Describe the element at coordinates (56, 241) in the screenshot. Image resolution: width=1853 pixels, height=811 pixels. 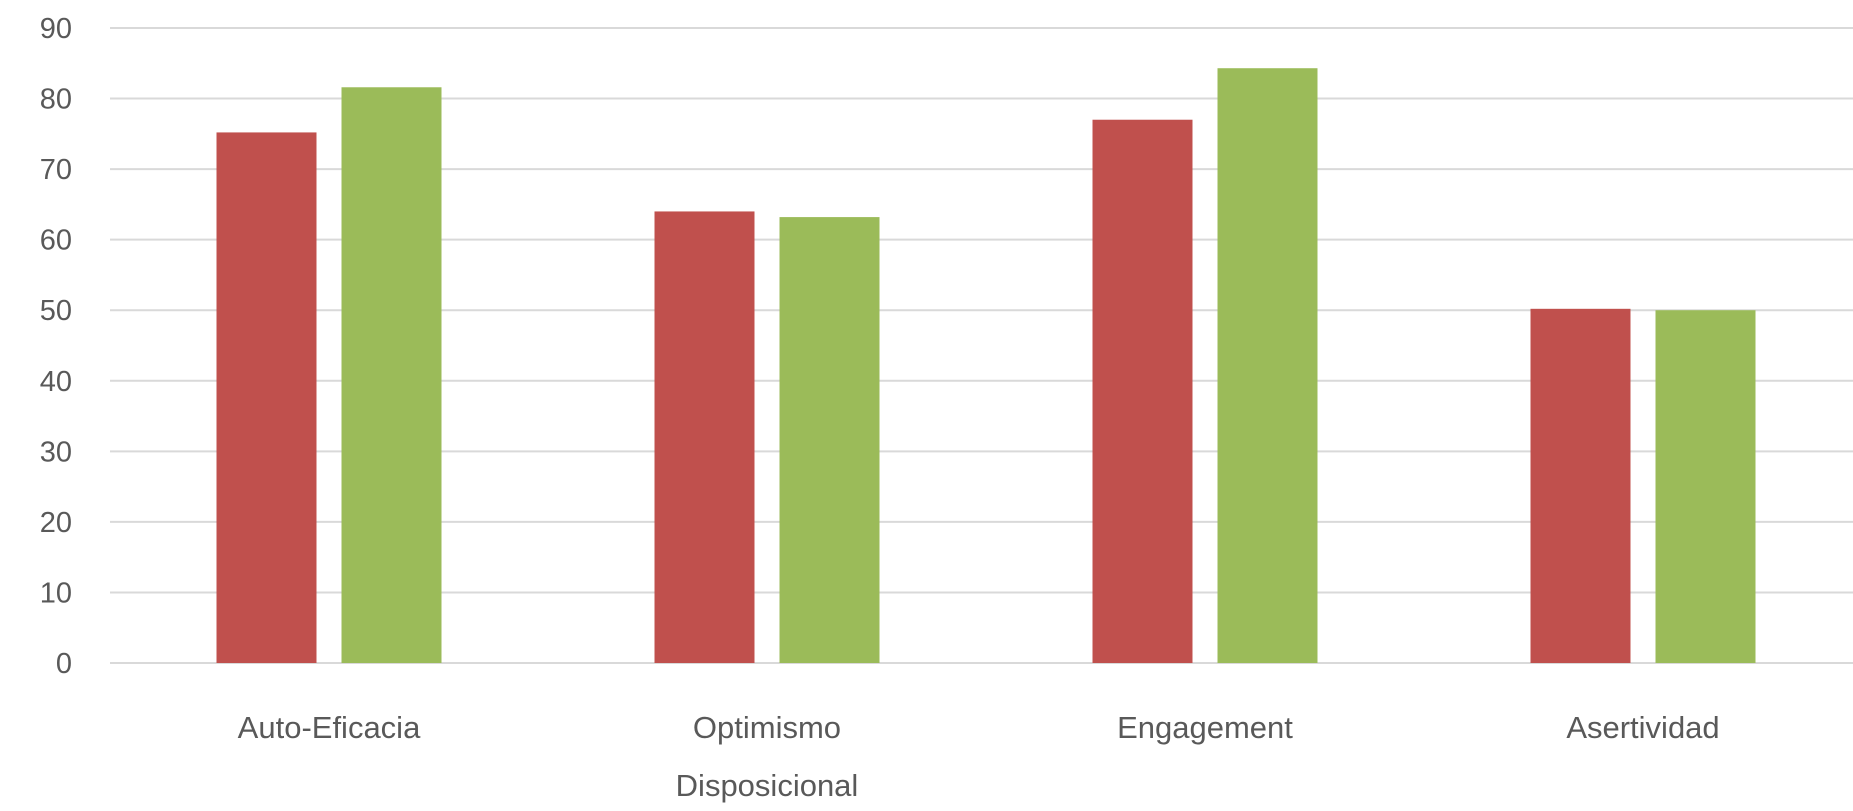
I see `y-tick-label-60: 60` at that location.